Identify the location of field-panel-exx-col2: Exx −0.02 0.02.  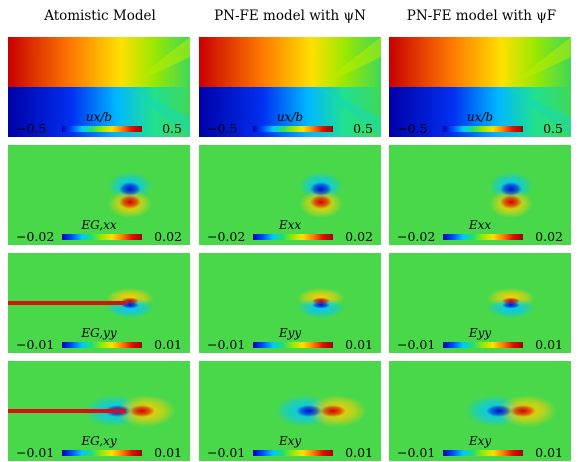
(290, 195).